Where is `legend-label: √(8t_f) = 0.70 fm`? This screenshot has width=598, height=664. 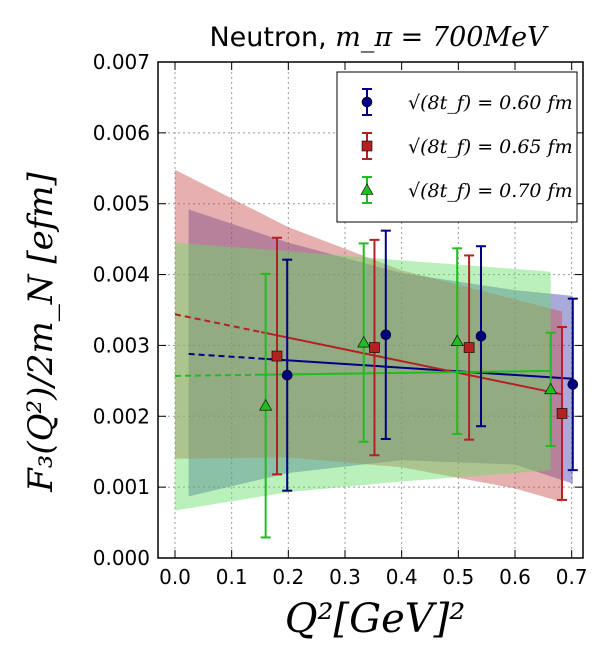
legend-label: √(8t_f) = 0.70 fm is located at coordinates (490, 191).